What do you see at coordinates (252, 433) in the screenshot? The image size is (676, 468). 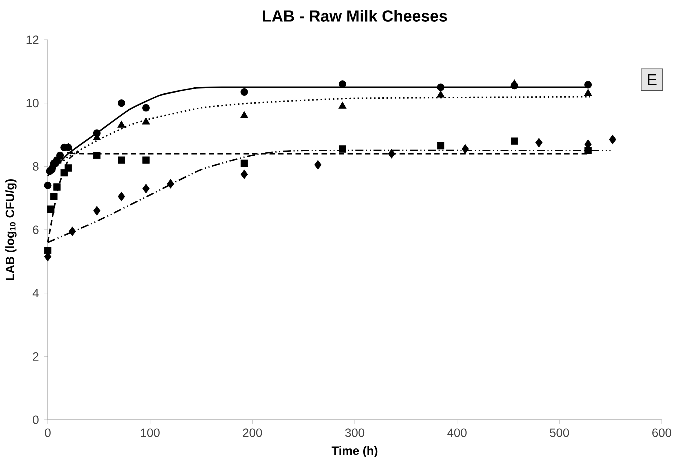 I see `x-tick-label: 200` at bounding box center [252, 433].